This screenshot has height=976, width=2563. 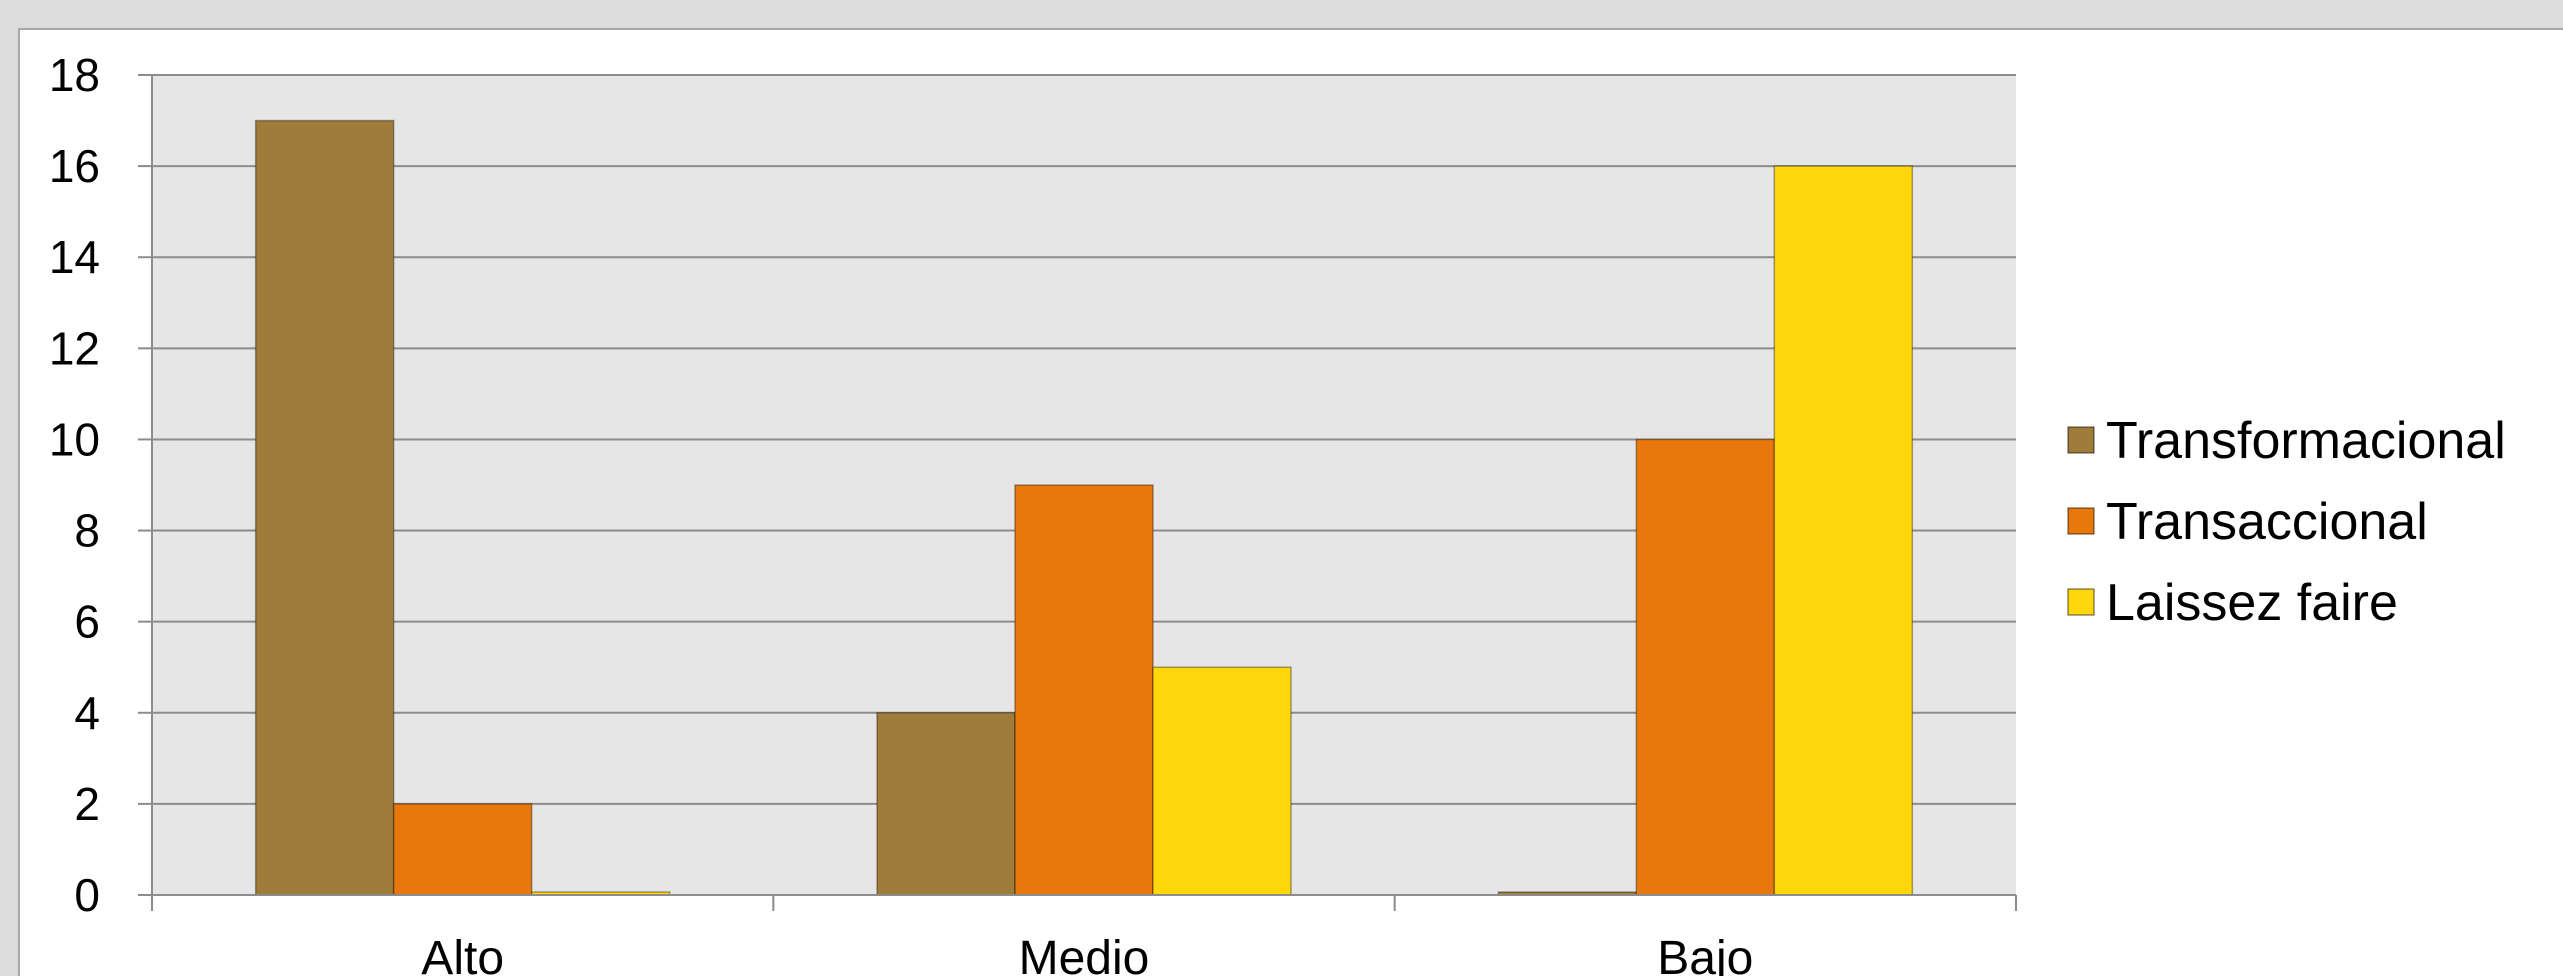 What do you see at coordinates (946, 804) in the screenshot?
I see `bar-transformacional-medio` at bounding box center [946, 804].